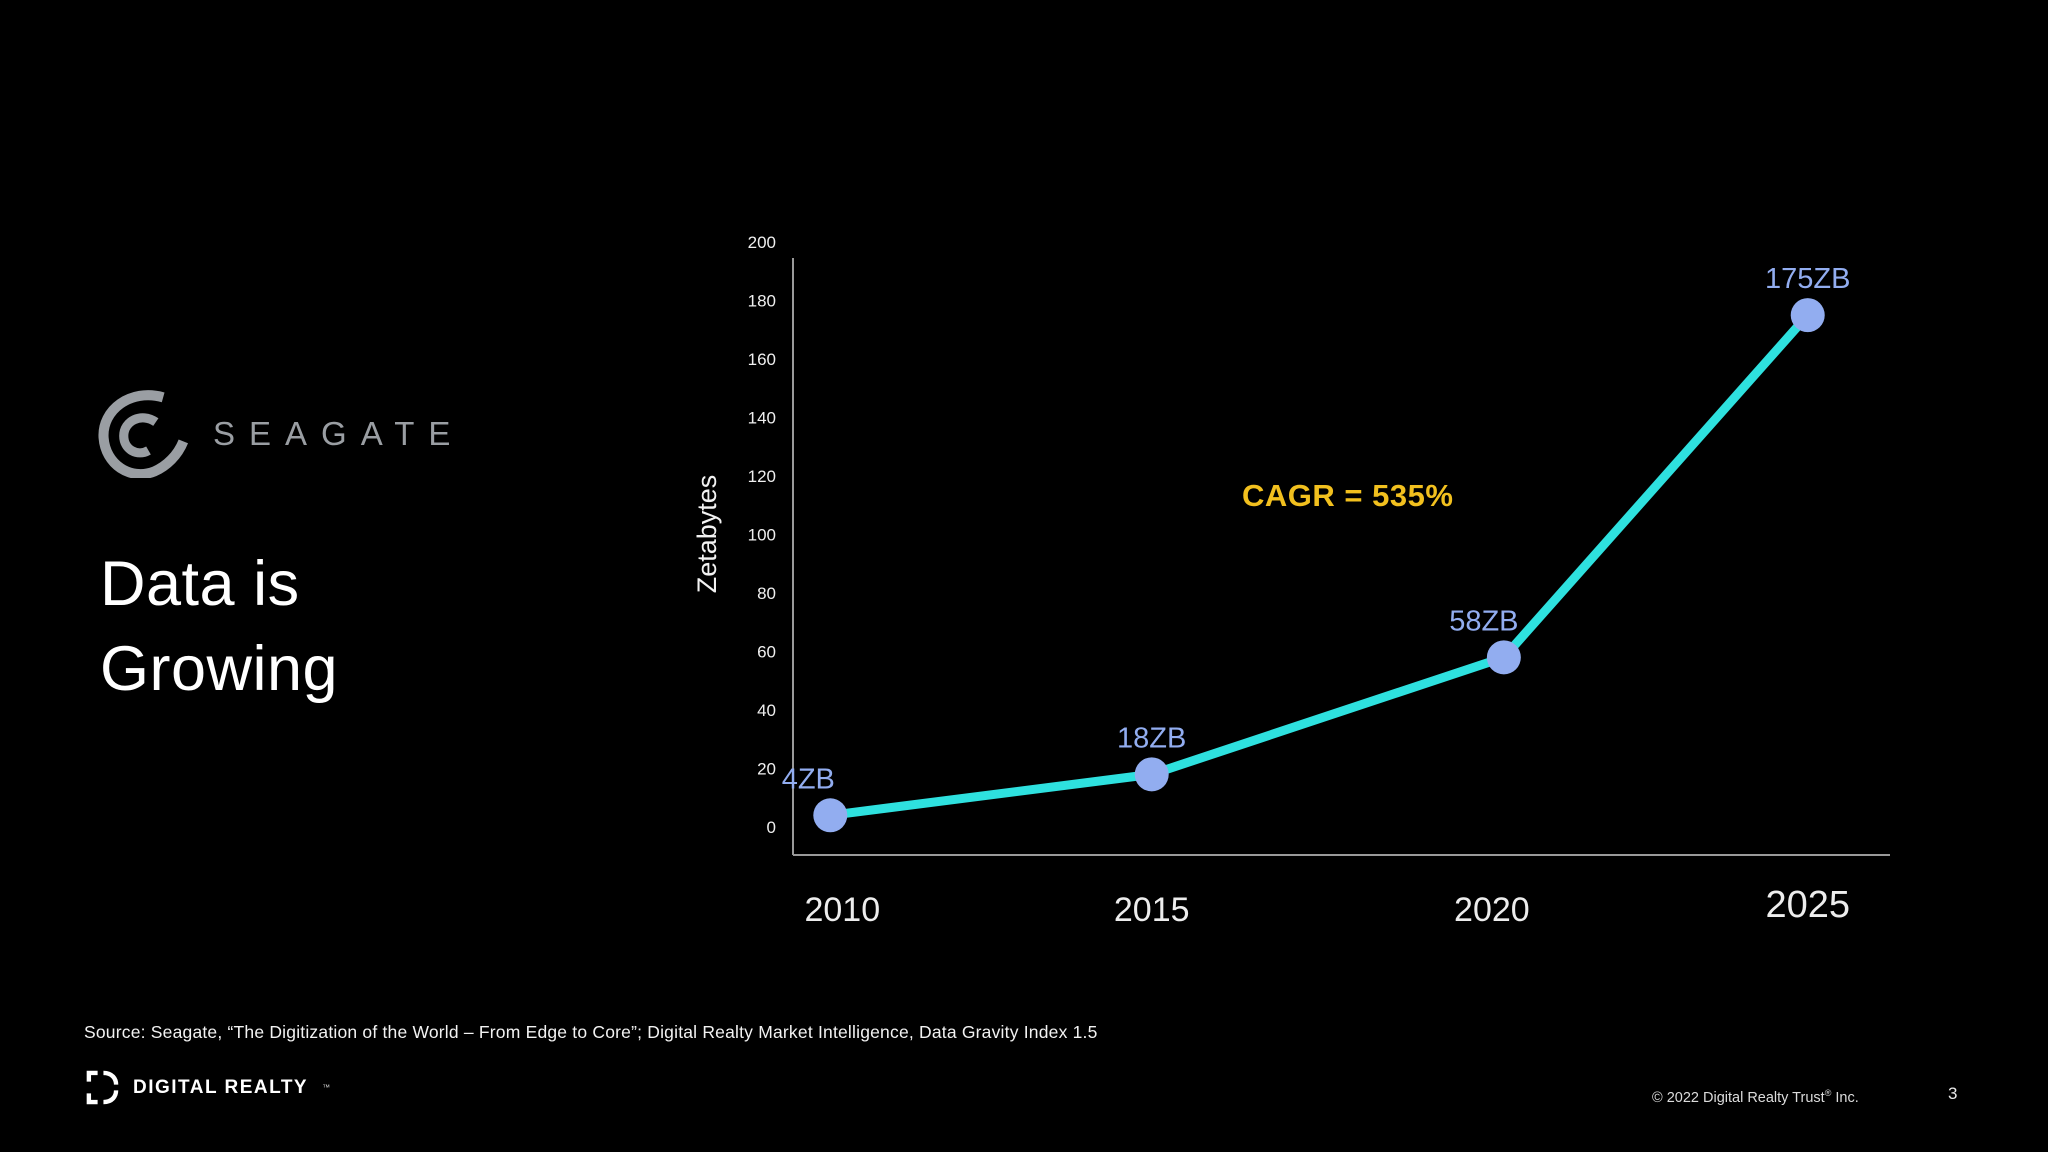  What do you see at coordinates (1483, 621) in the screenshot?
I see `data-point-label: 58ZB` at bounding box center [1483, 621].